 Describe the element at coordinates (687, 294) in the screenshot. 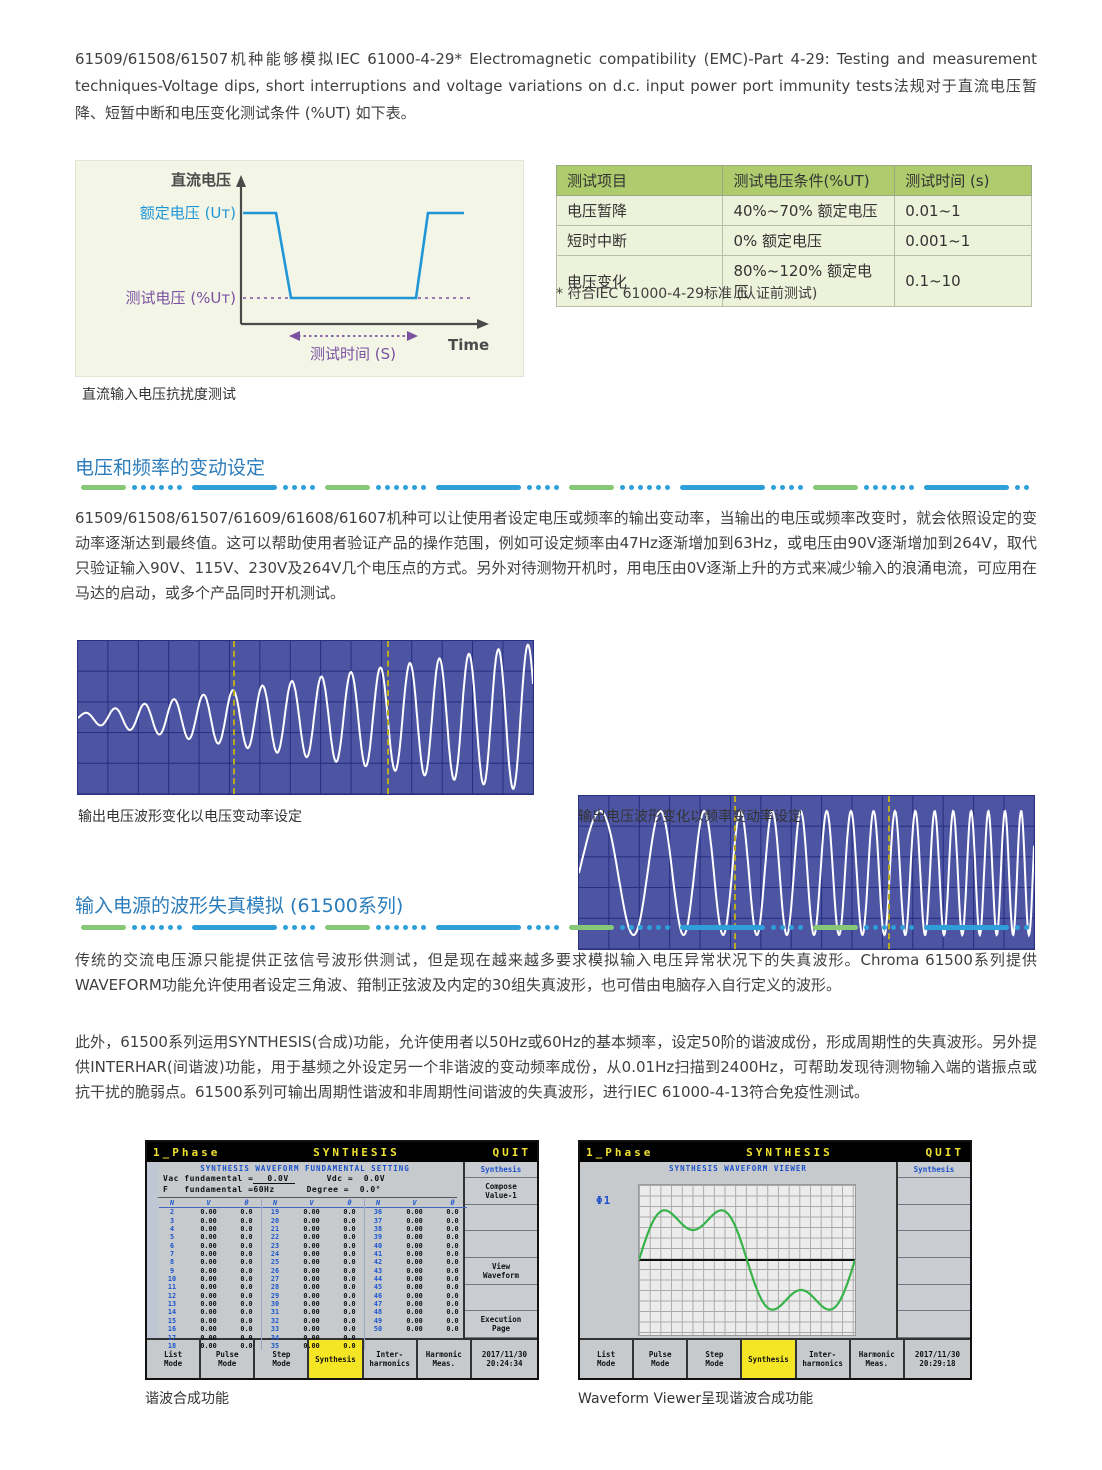

I see `table-footnote: * 符合IEC 61000-4-29标准 (认证前测试)` at that location.